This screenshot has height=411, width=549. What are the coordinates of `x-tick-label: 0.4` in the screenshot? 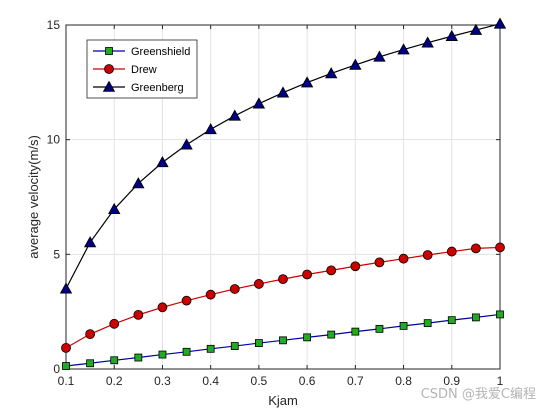 It's located at (210, 381).